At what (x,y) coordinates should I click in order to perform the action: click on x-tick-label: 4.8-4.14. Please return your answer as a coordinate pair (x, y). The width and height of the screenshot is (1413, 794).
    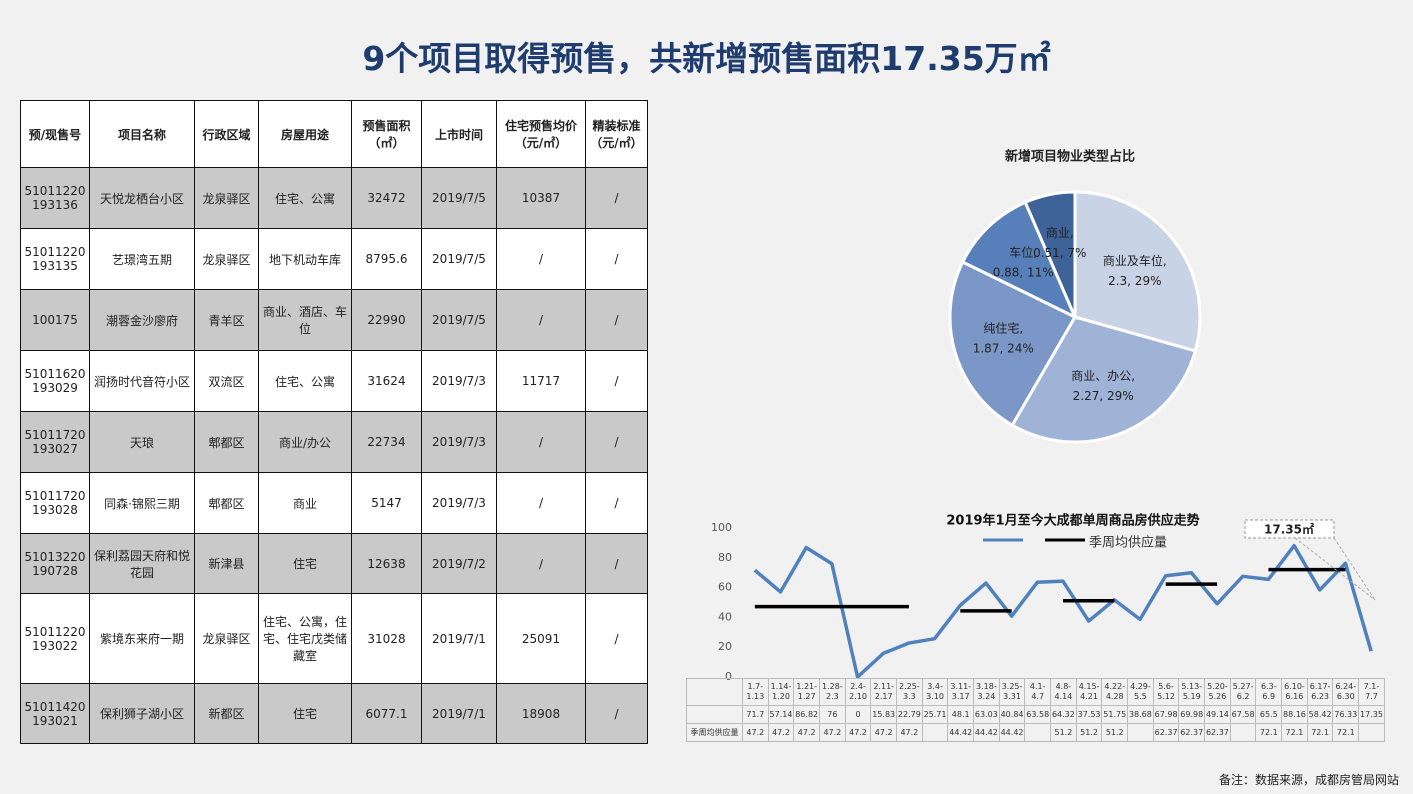
    Looking at the image, I should click on (1063, 692).